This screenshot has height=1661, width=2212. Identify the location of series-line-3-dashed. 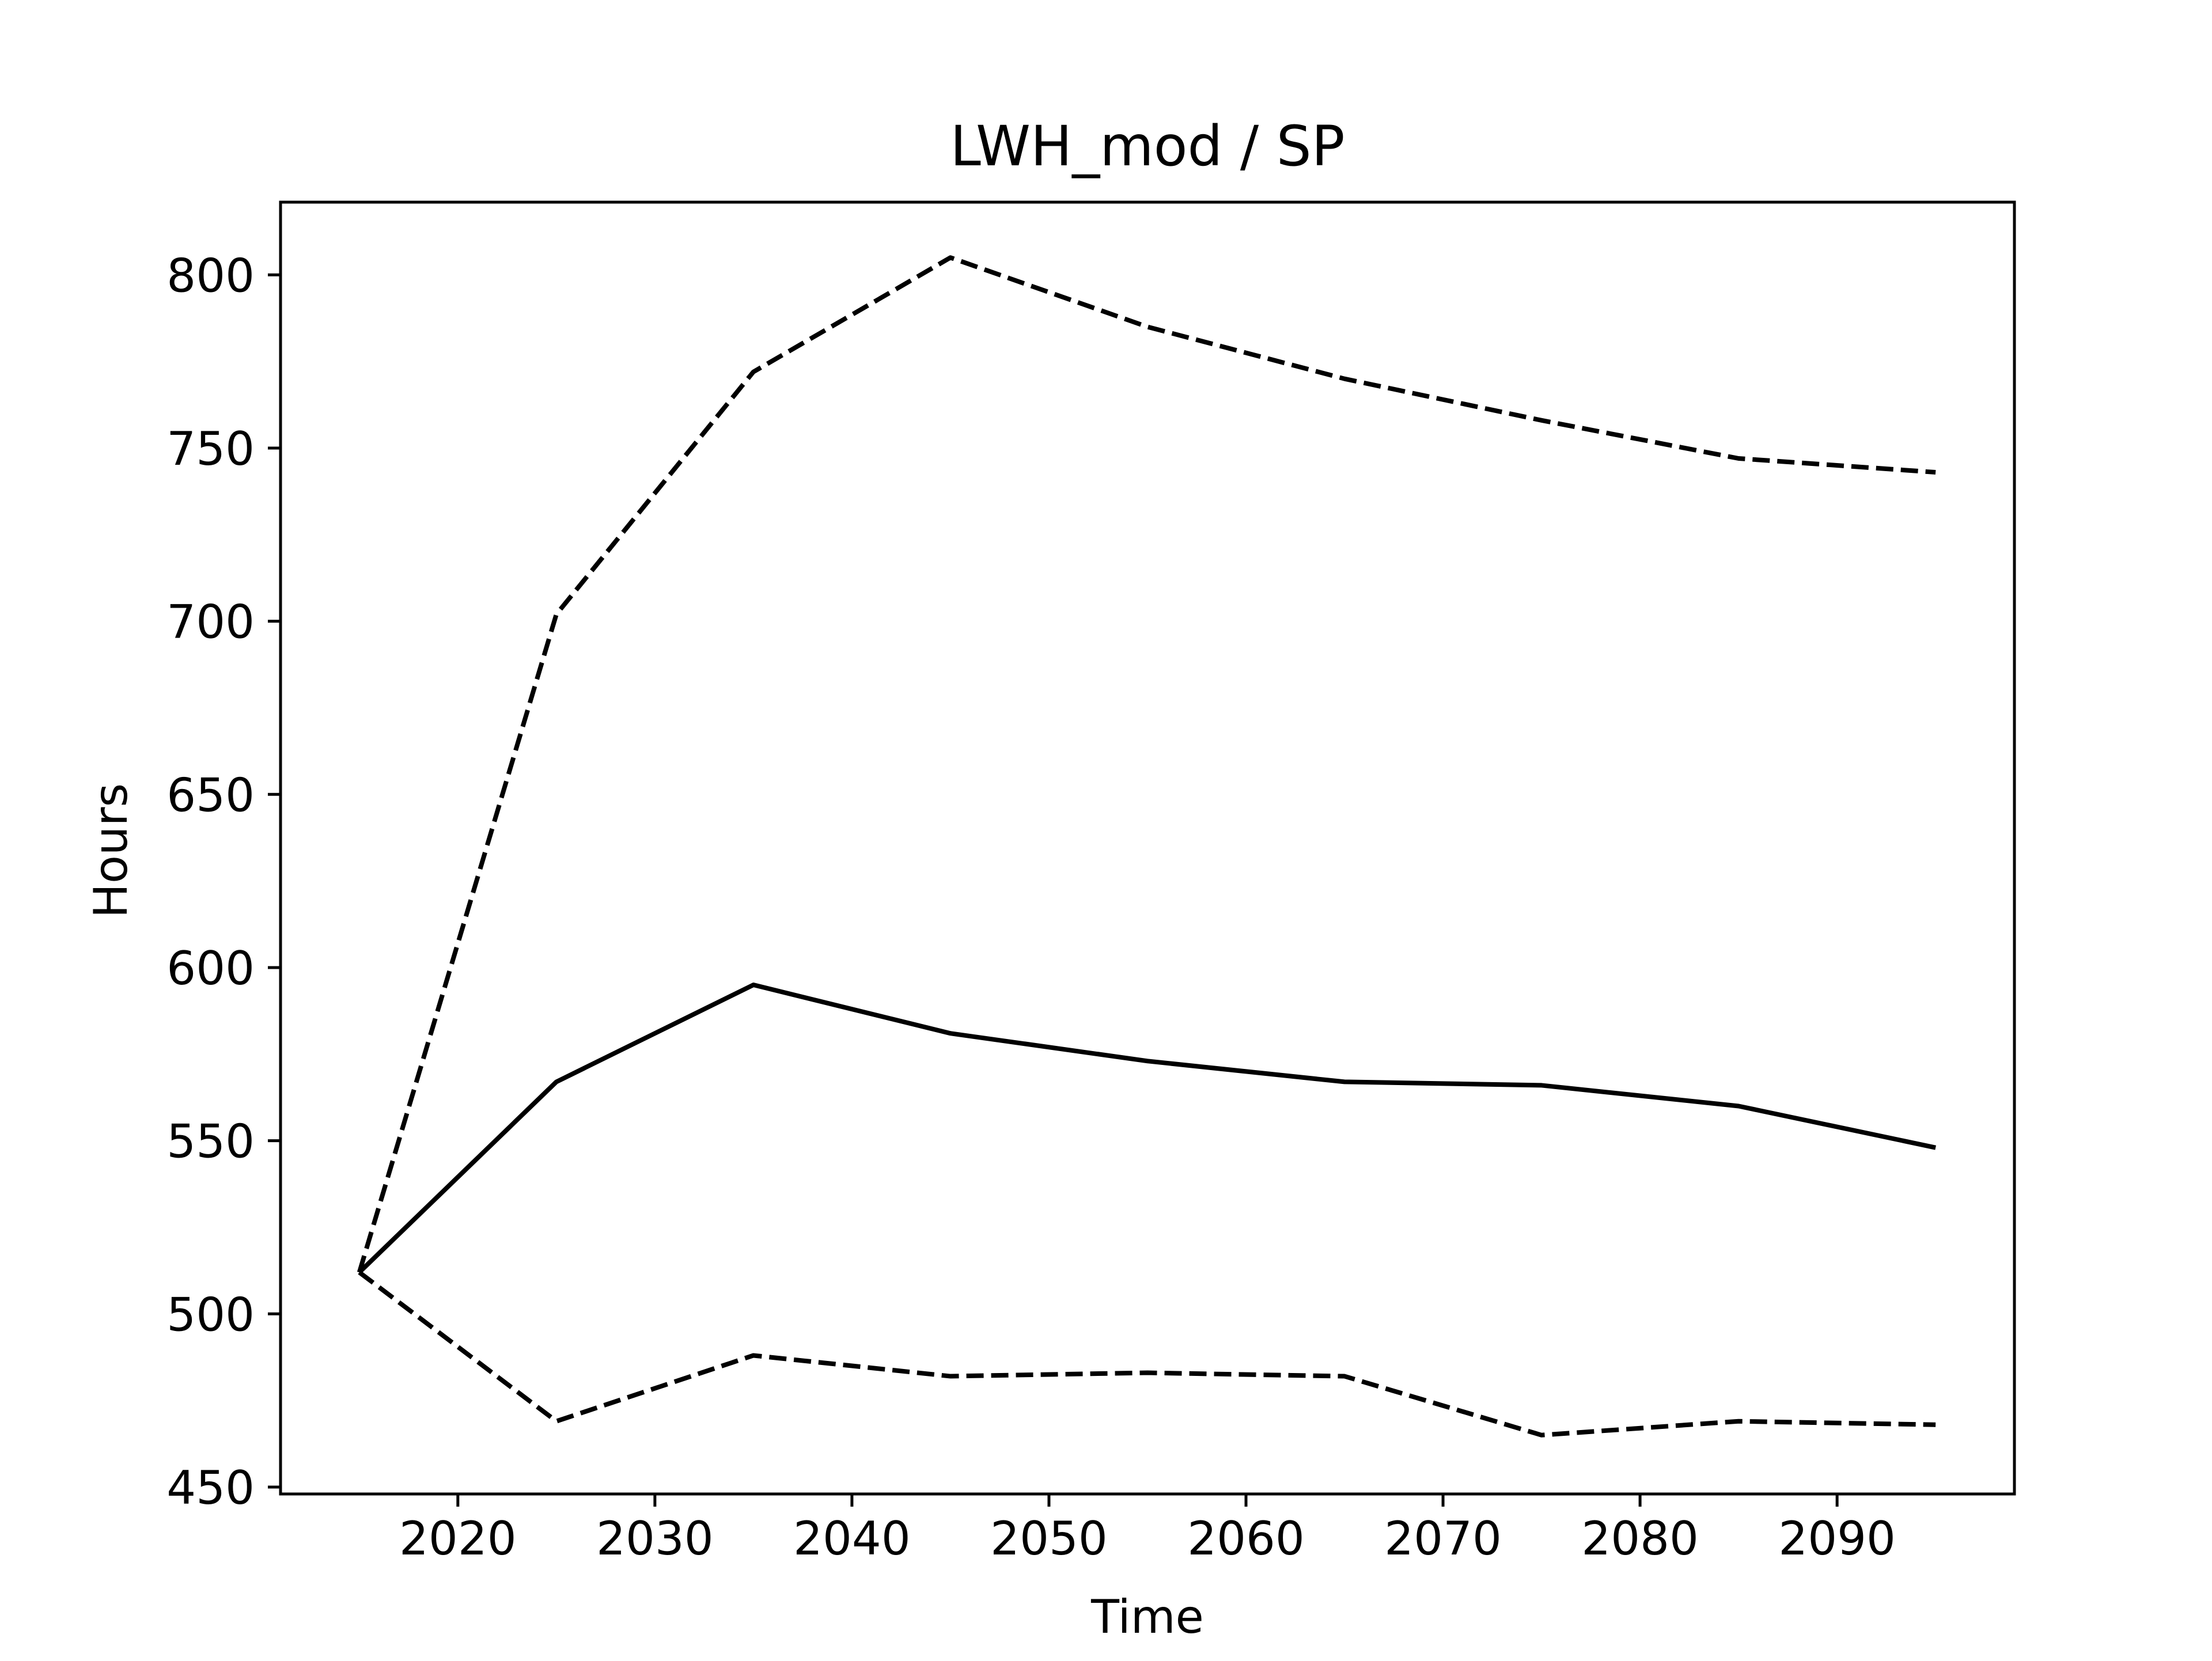
(1147, 1354).